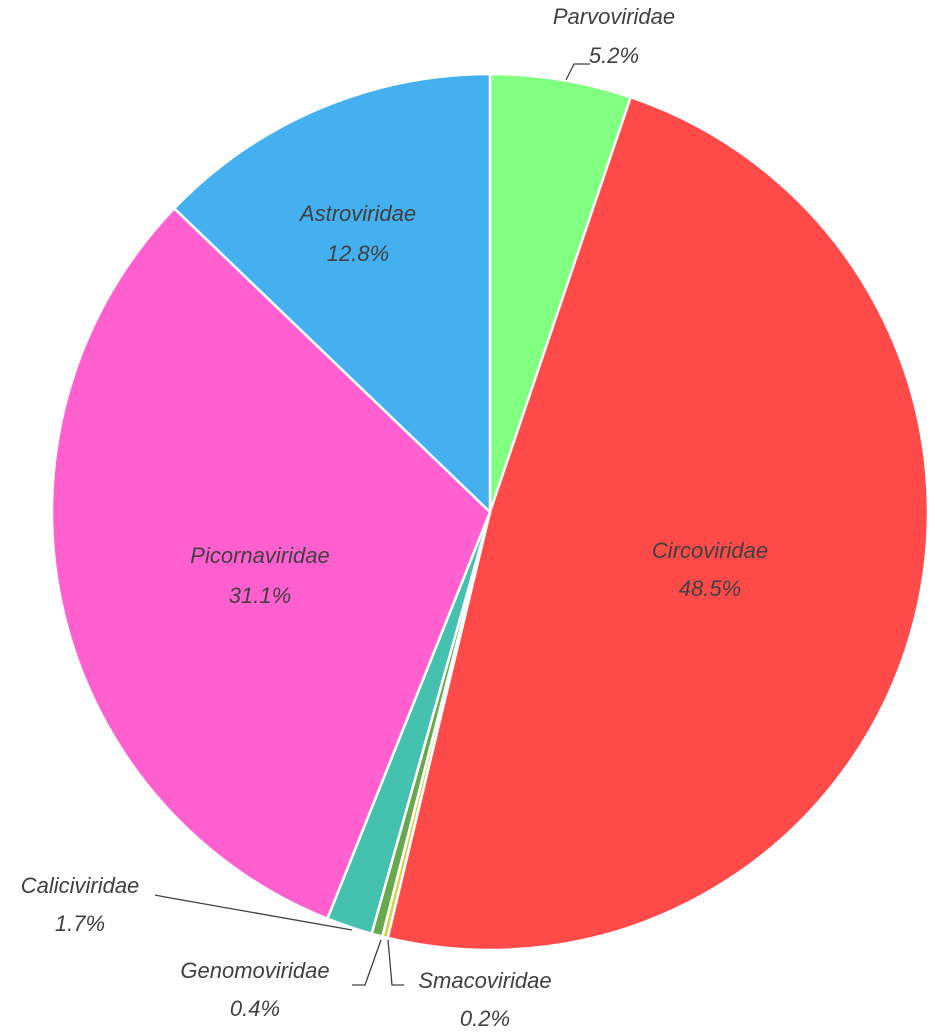  What do you see at coordinates (358, 253) in the screenshot?
I see `value-label: 12.8%` at bounding box center [358, 253].